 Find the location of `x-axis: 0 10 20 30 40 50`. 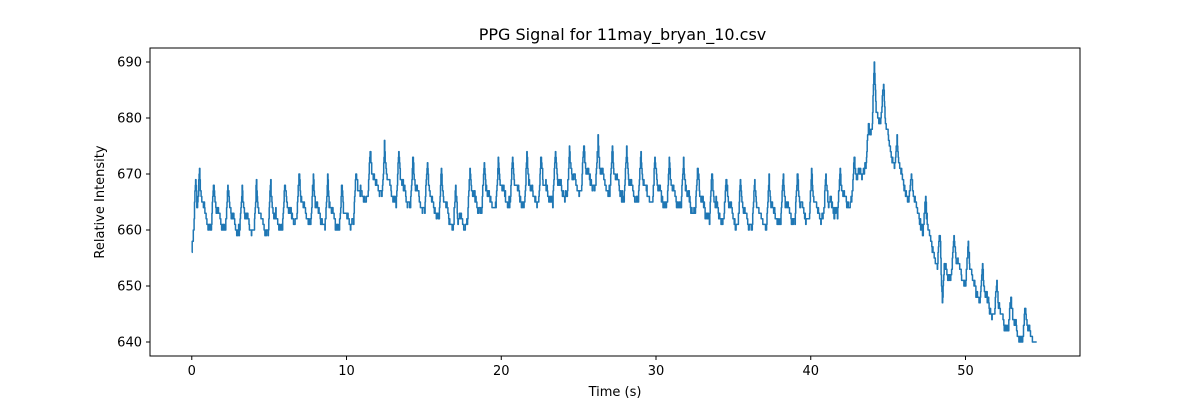

x-axis: 0 10 20 30 40 50 is located at coordinates (581, 367).